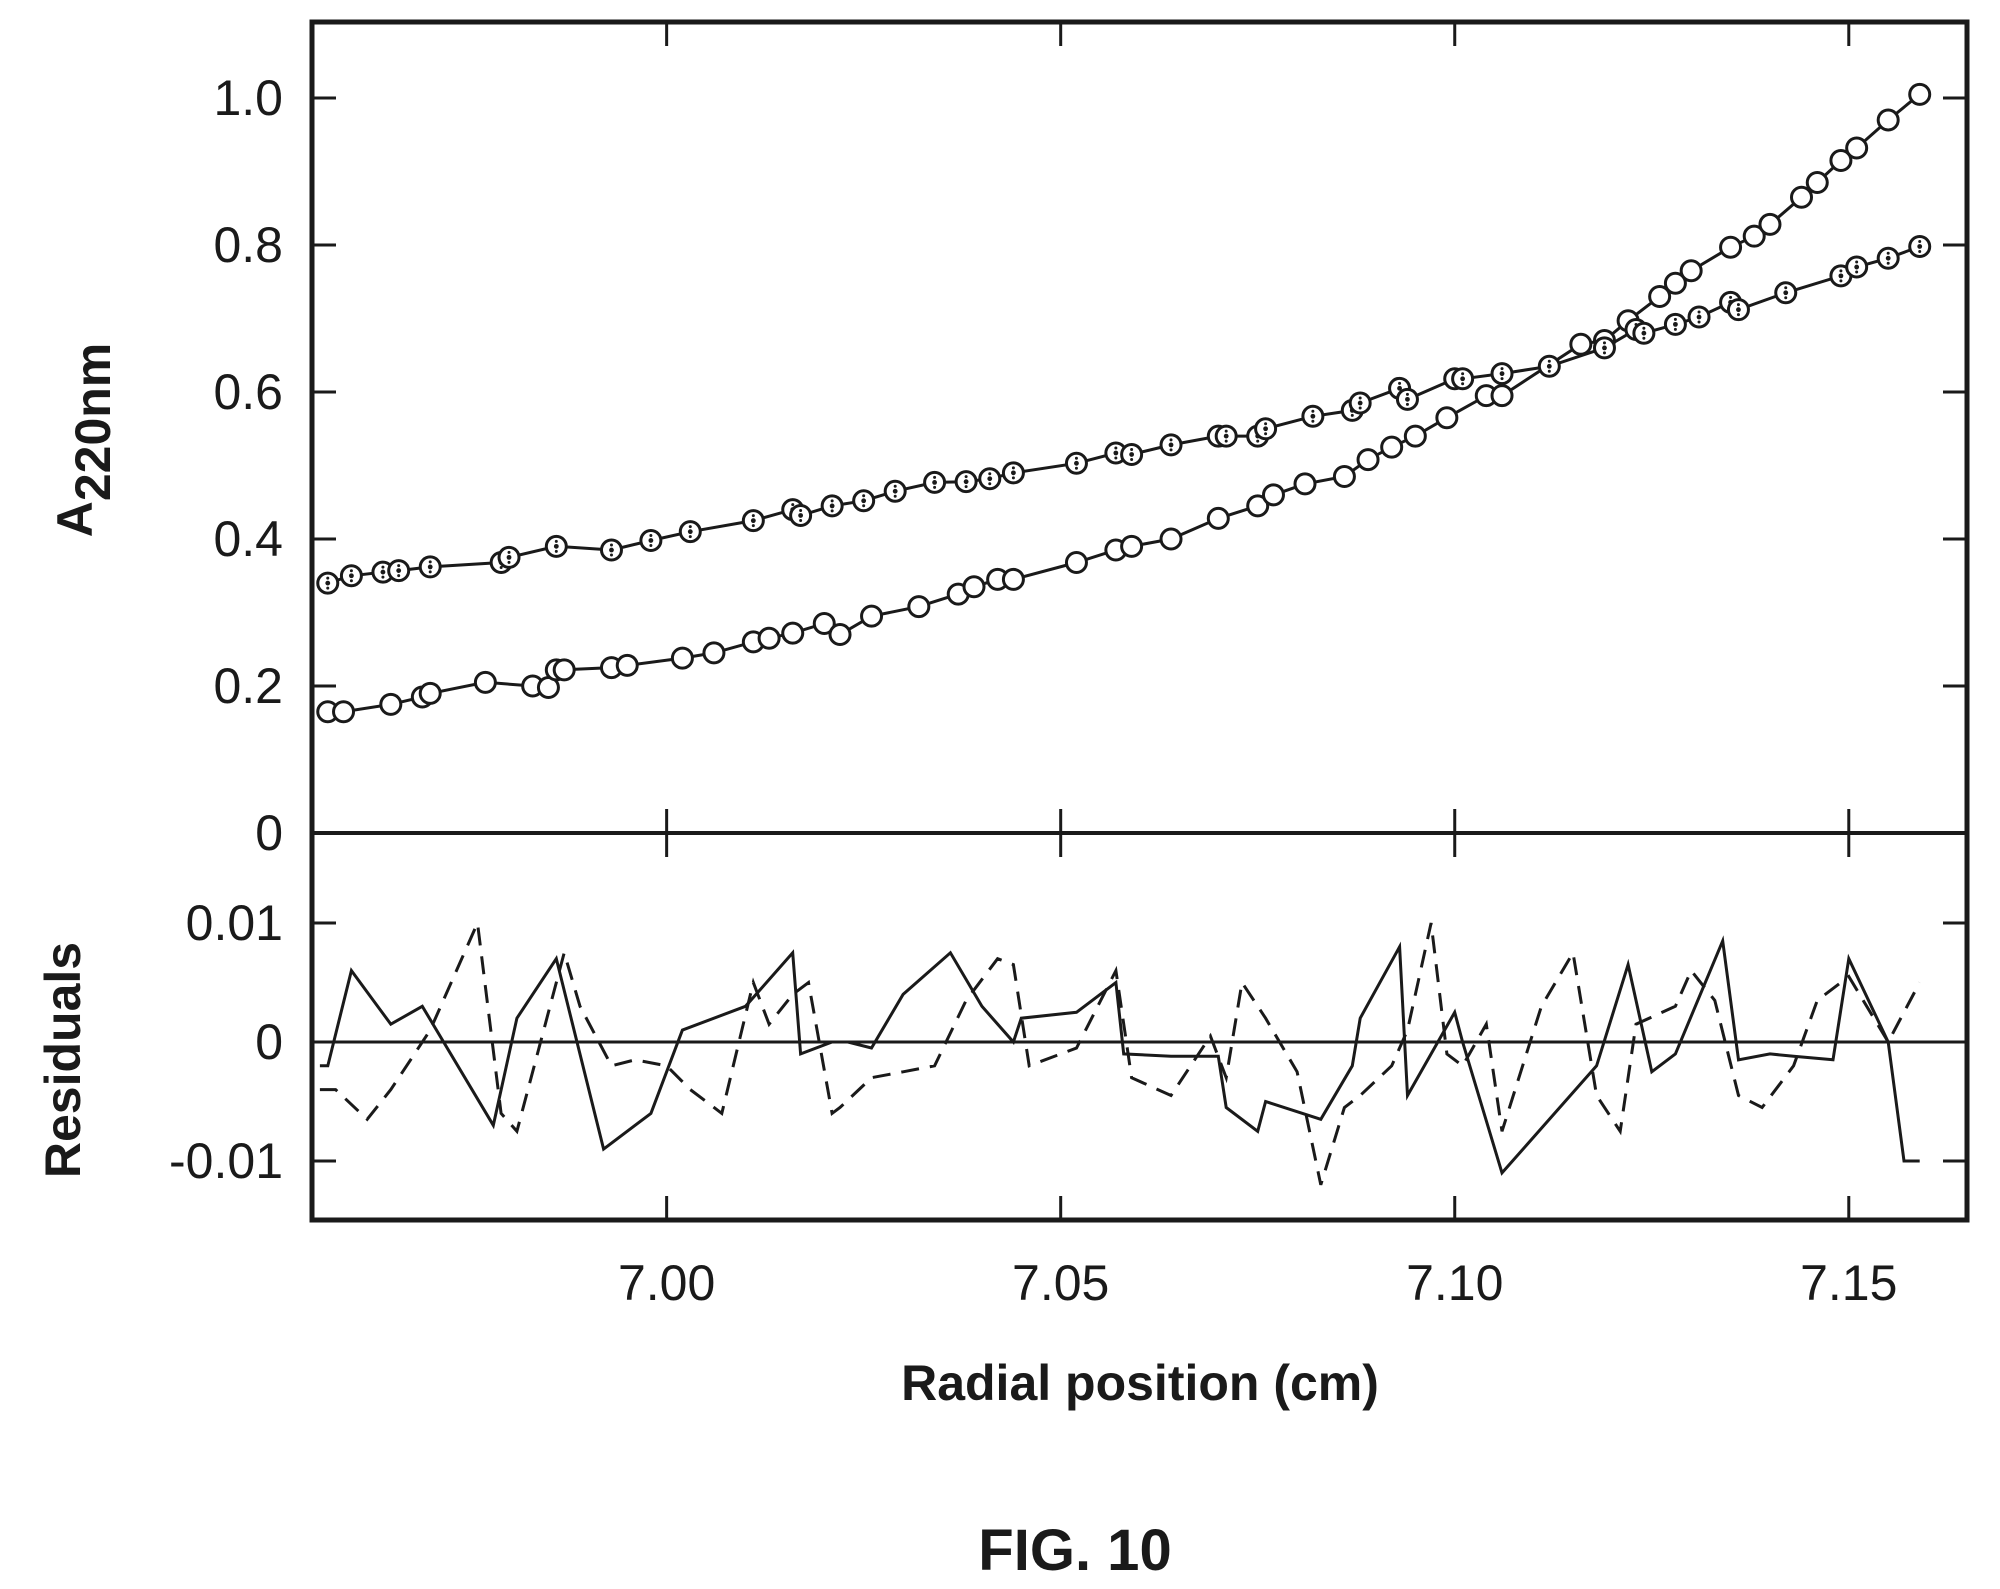 This screenshot has width=2000, height=1589. What do you see at coordinates (269, 833) in the screenshot?
I see `y-tick-label: 0` at bounding box center [269, 833].